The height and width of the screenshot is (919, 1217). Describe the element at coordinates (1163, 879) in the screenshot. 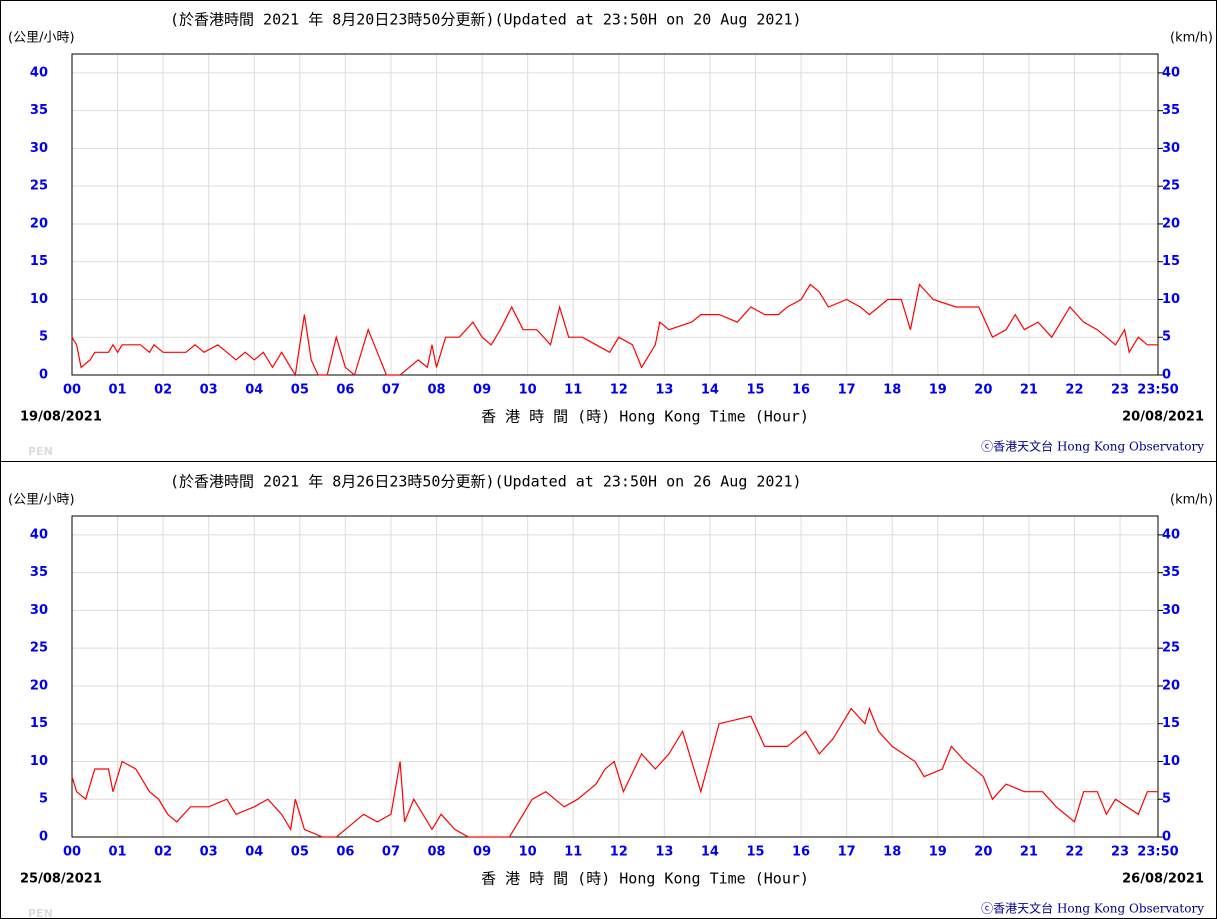

I see `end-date: 26/08/2021` at that location.